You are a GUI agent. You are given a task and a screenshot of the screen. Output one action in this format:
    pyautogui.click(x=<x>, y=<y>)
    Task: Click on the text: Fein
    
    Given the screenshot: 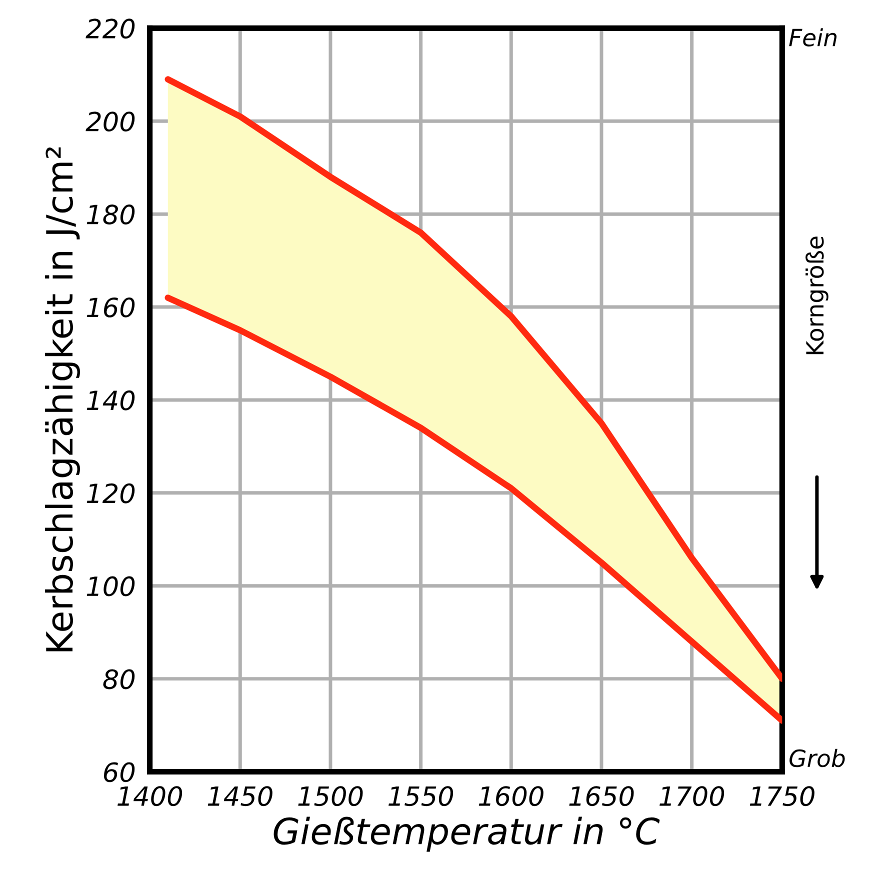 What is the action you would take?
    pyautogui.click(x=813, y=37)
    